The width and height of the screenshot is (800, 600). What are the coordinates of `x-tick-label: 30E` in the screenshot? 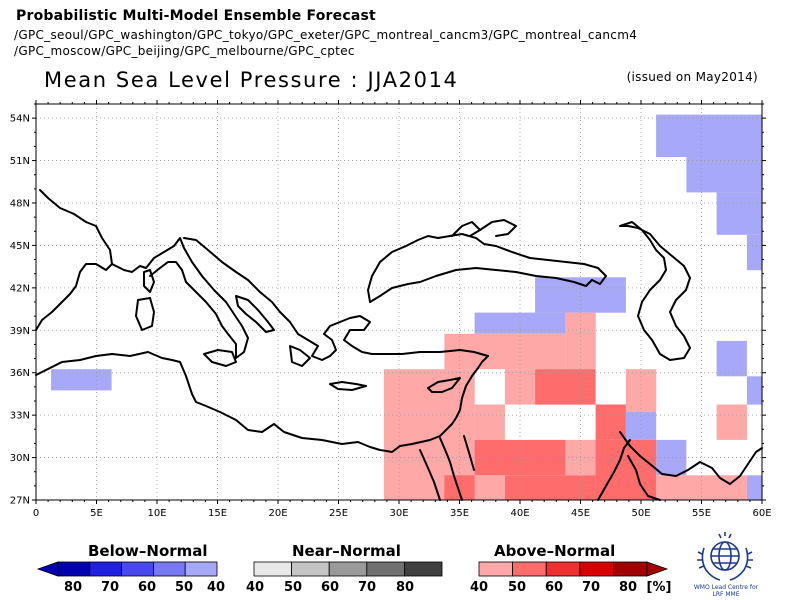 It's located at (398, 513).